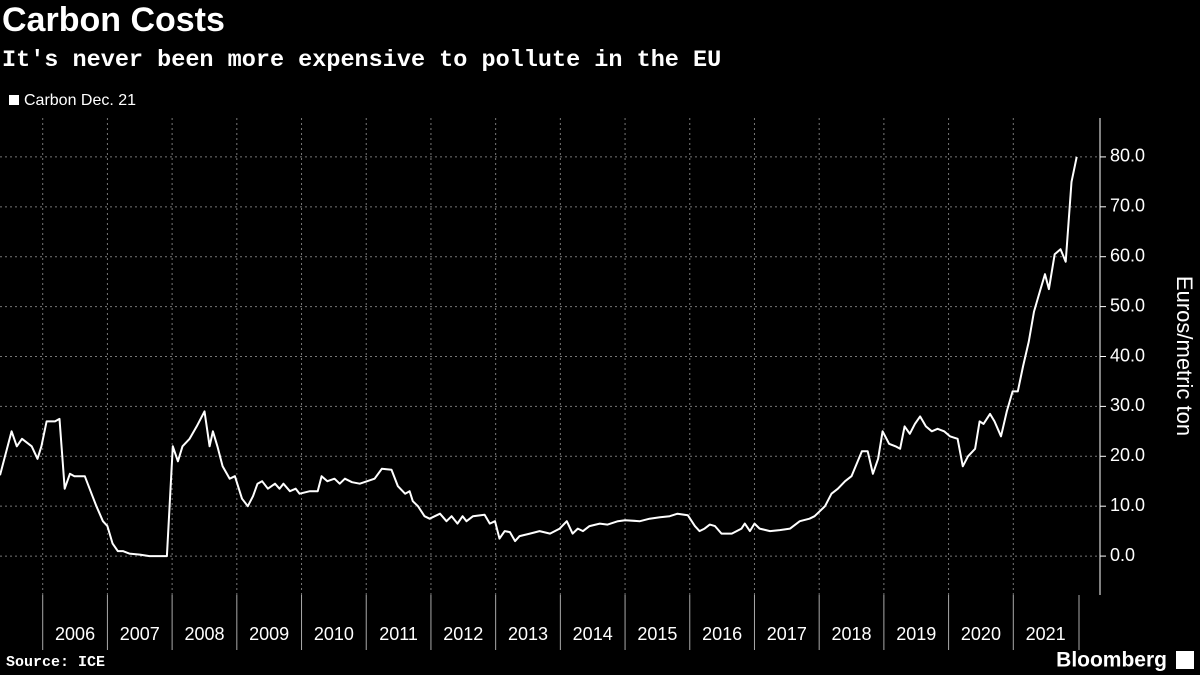 Image resolution: width=1200 pixels, height=675 pixels. What do you see at coordinates (852, 634) in the screenshot?
I see `x-tick-label: 2018` at bounding box center [852, 634].